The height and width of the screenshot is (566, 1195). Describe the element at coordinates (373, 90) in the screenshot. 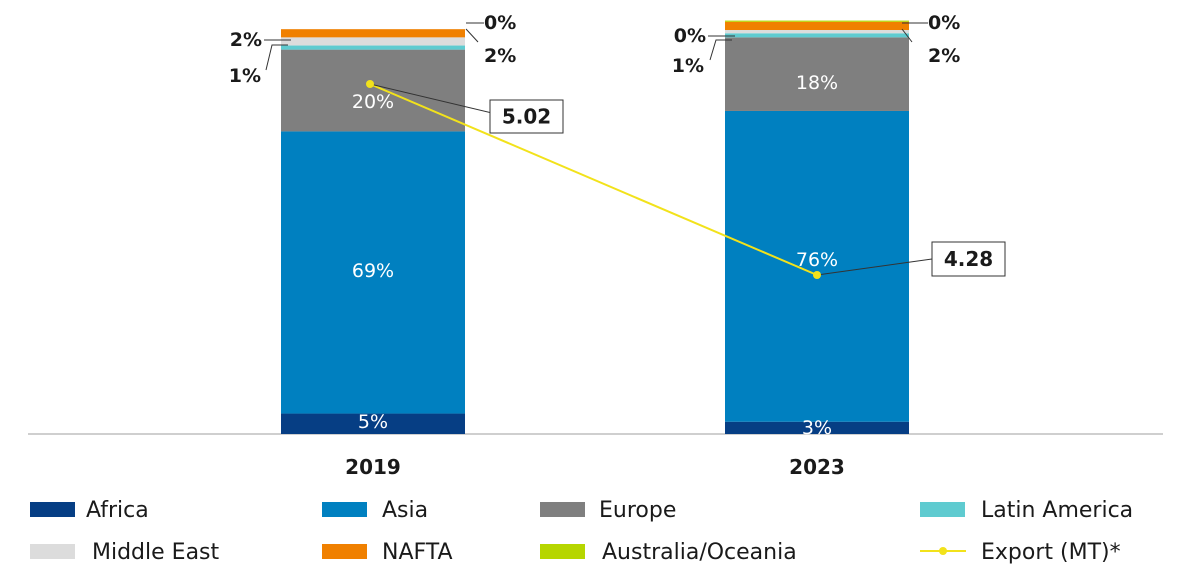

I see `bar-europe-2019` at that location.